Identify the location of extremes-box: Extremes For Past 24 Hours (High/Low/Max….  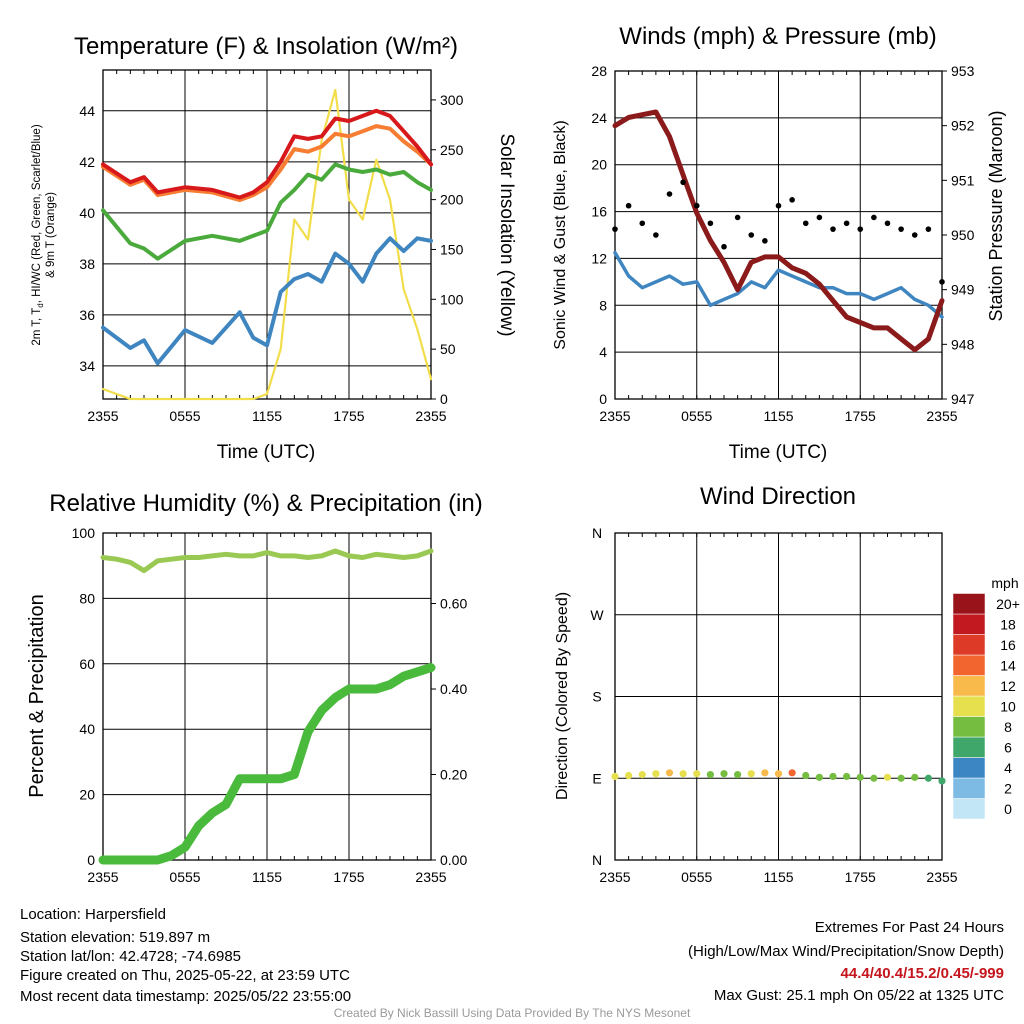
(846, 962).